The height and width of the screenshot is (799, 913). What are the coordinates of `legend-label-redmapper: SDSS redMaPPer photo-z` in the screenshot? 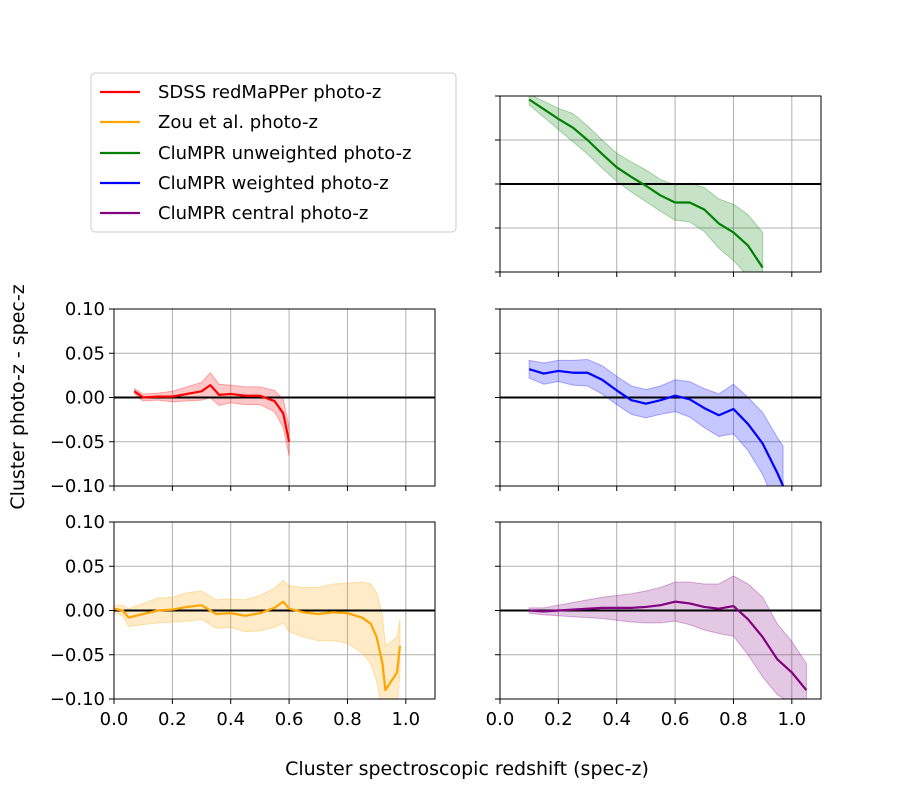 It's located at (269, 92).